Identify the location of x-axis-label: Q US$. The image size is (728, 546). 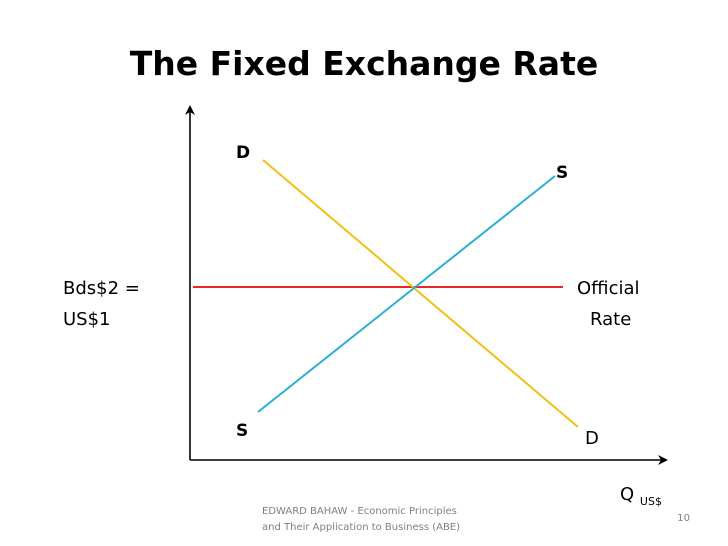
(641, 496).